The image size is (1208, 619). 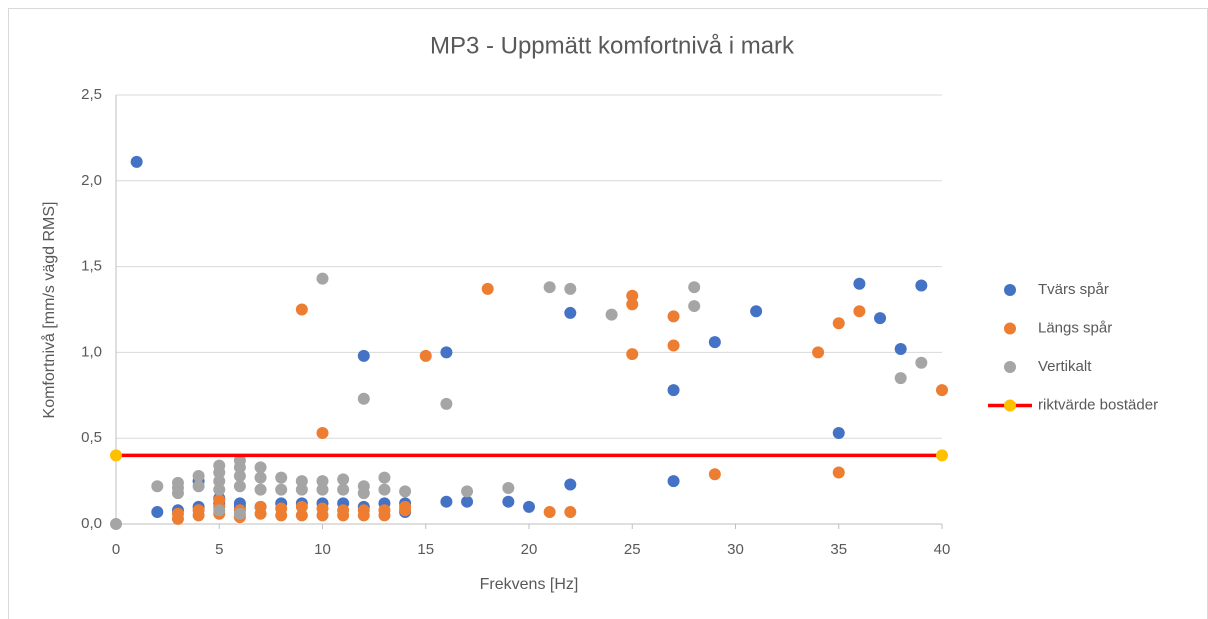 I want to click on x-tick-label: 25, so click(x=632, y=549).